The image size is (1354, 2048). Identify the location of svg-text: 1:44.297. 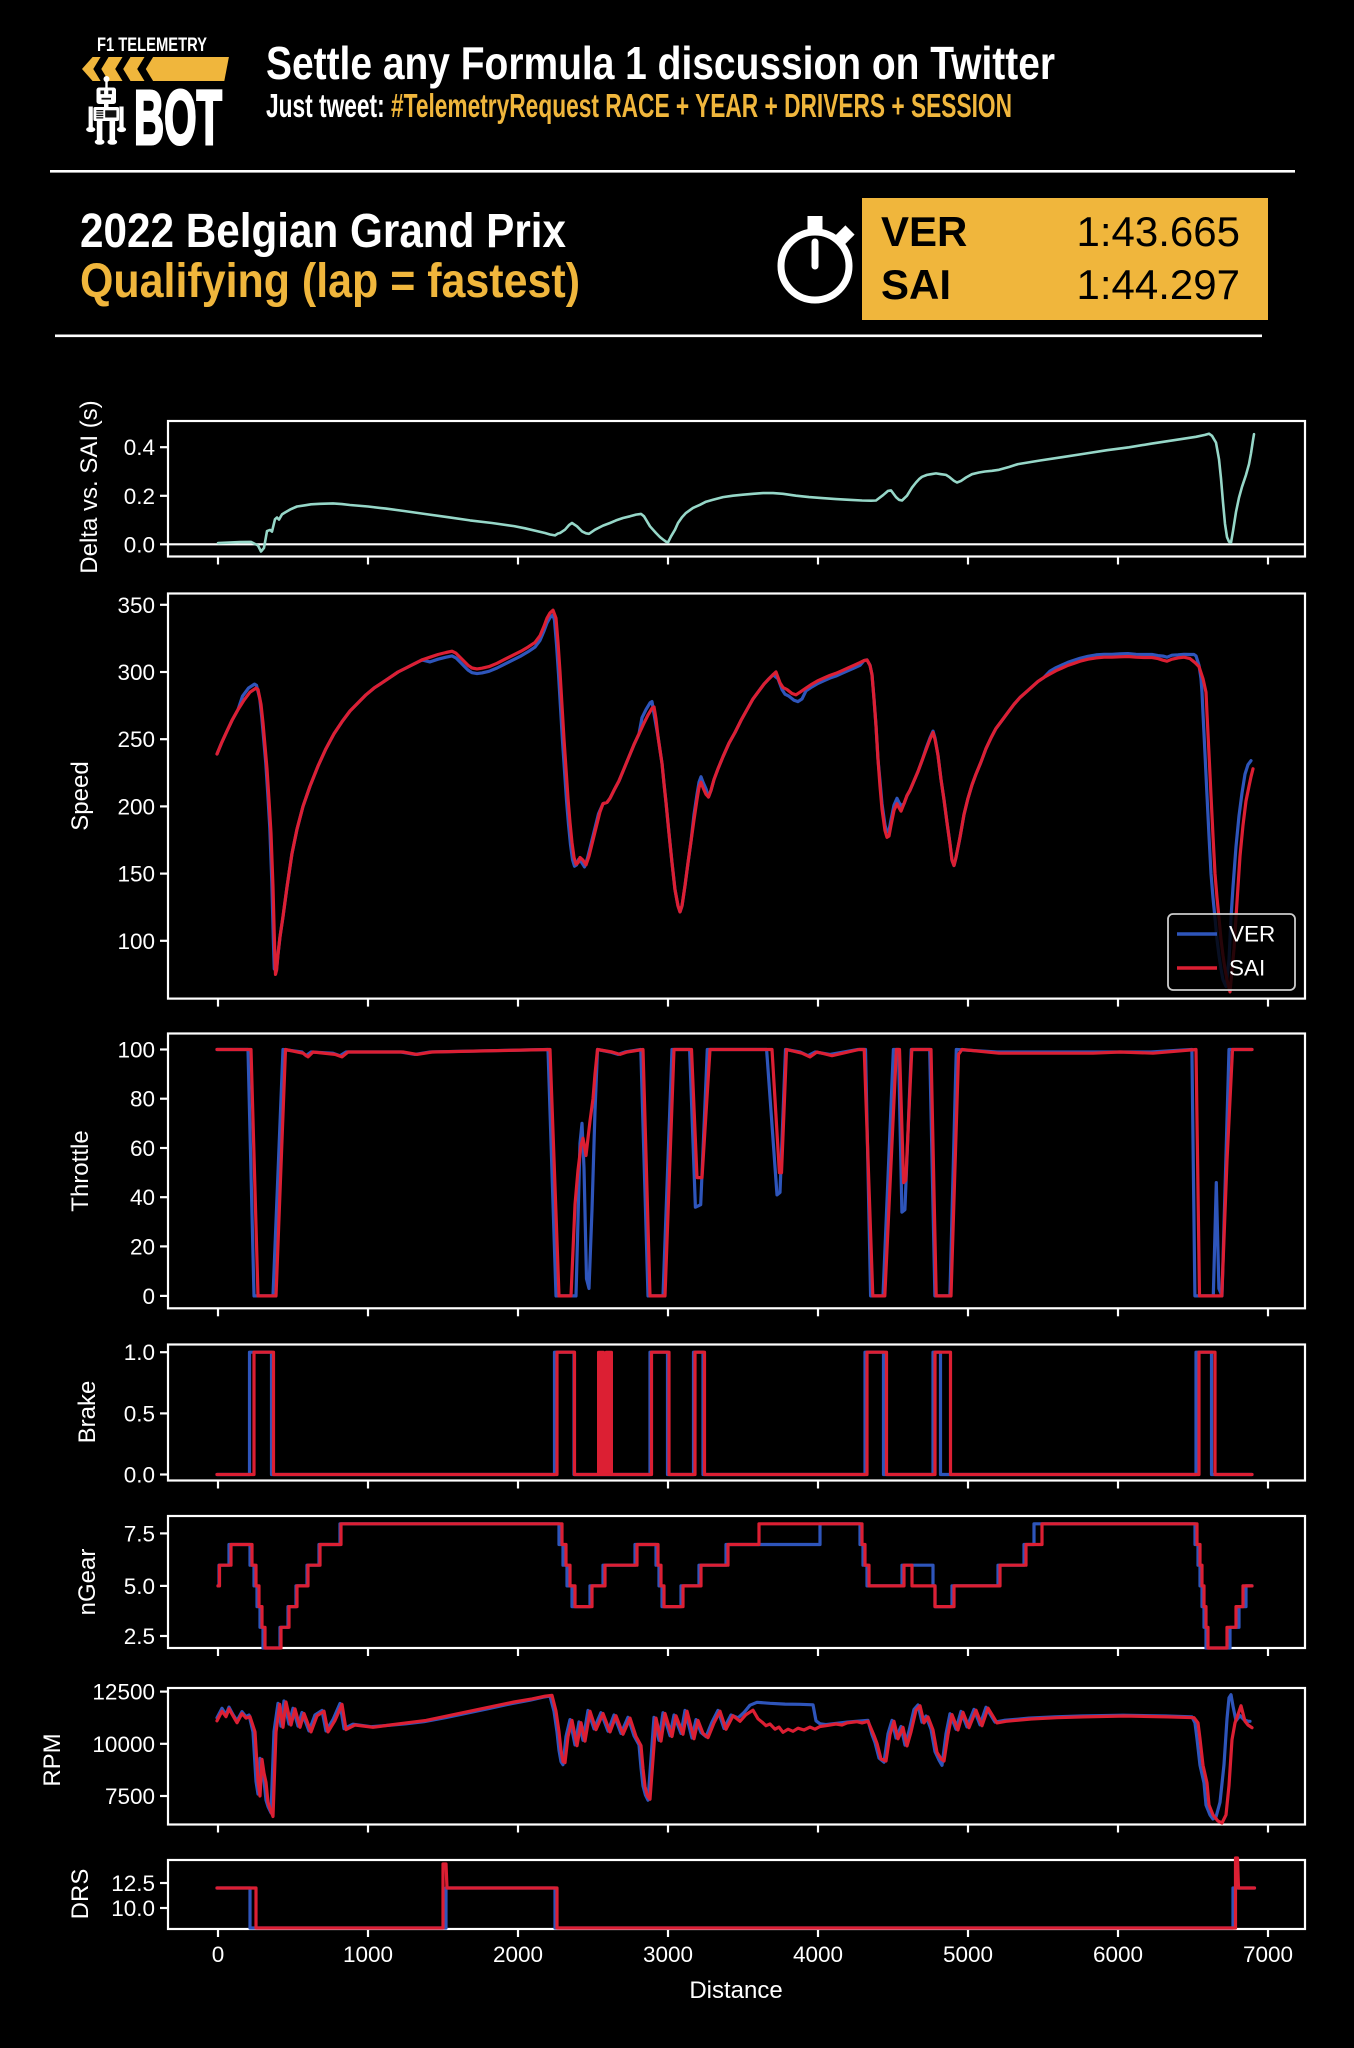
(1159, 284).